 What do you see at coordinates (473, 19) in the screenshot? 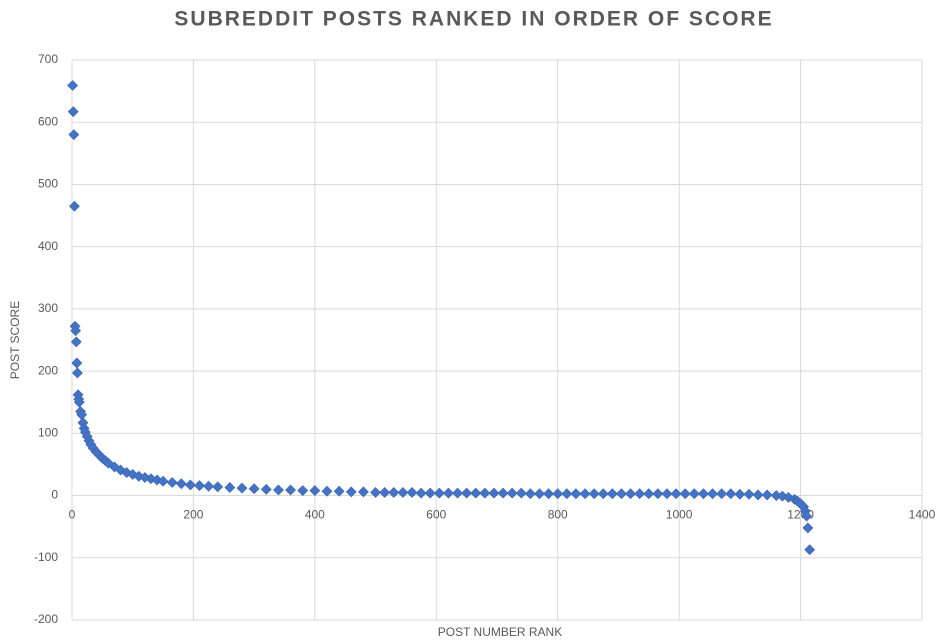
I see `chart-title: SUBREDDIT POSTS RANKED IN ORDER OF SCORE` at bounding box center [473, 19].